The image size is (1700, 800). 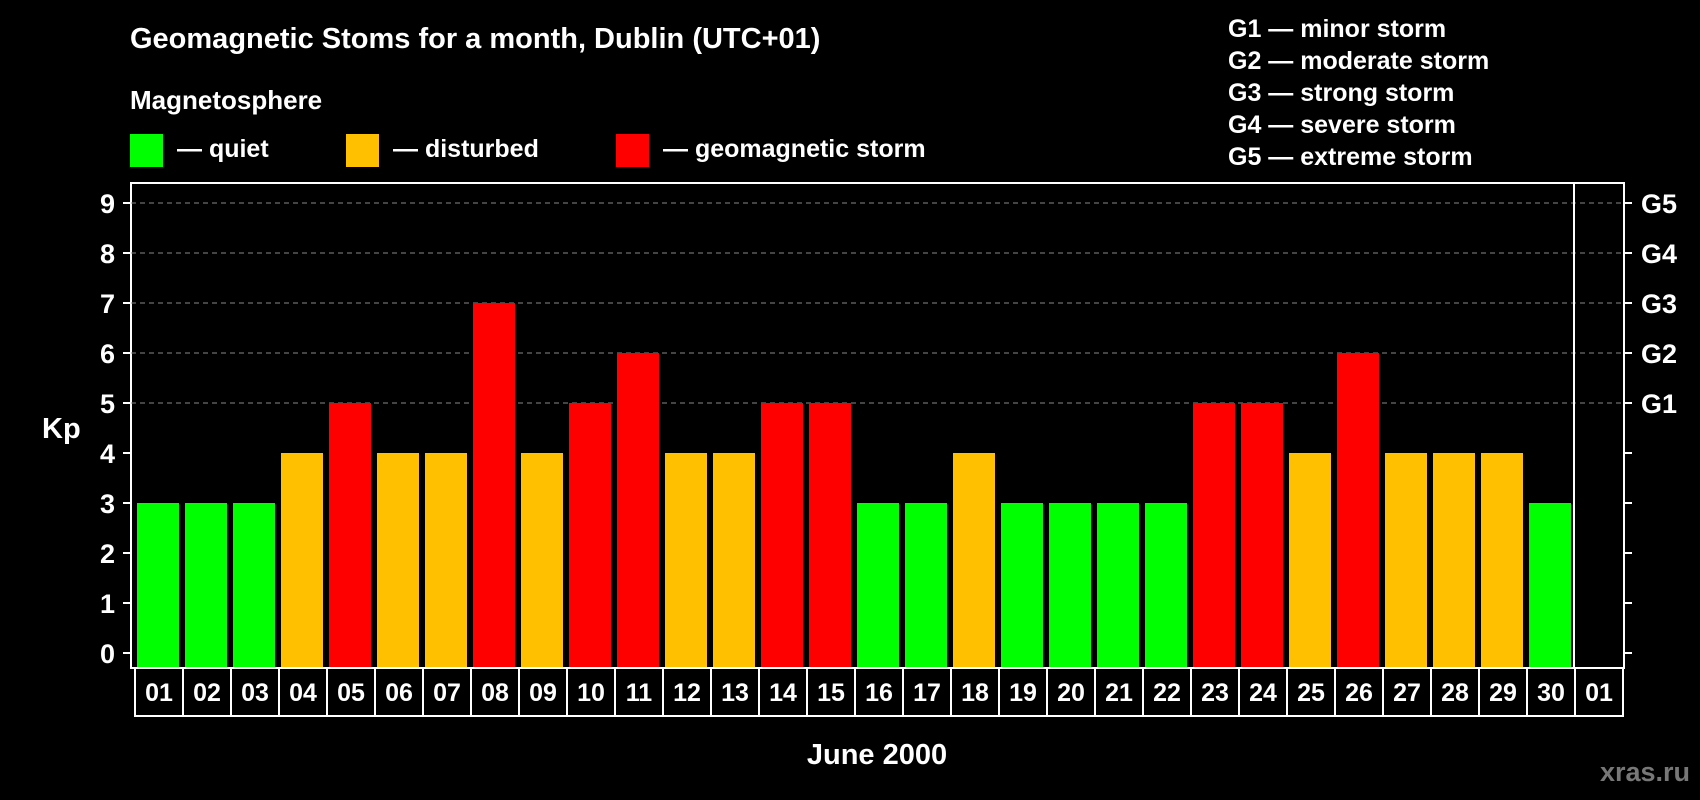 I want to click on storm-scale-item: G4 — severe storm, so click(x=1342, y=125).